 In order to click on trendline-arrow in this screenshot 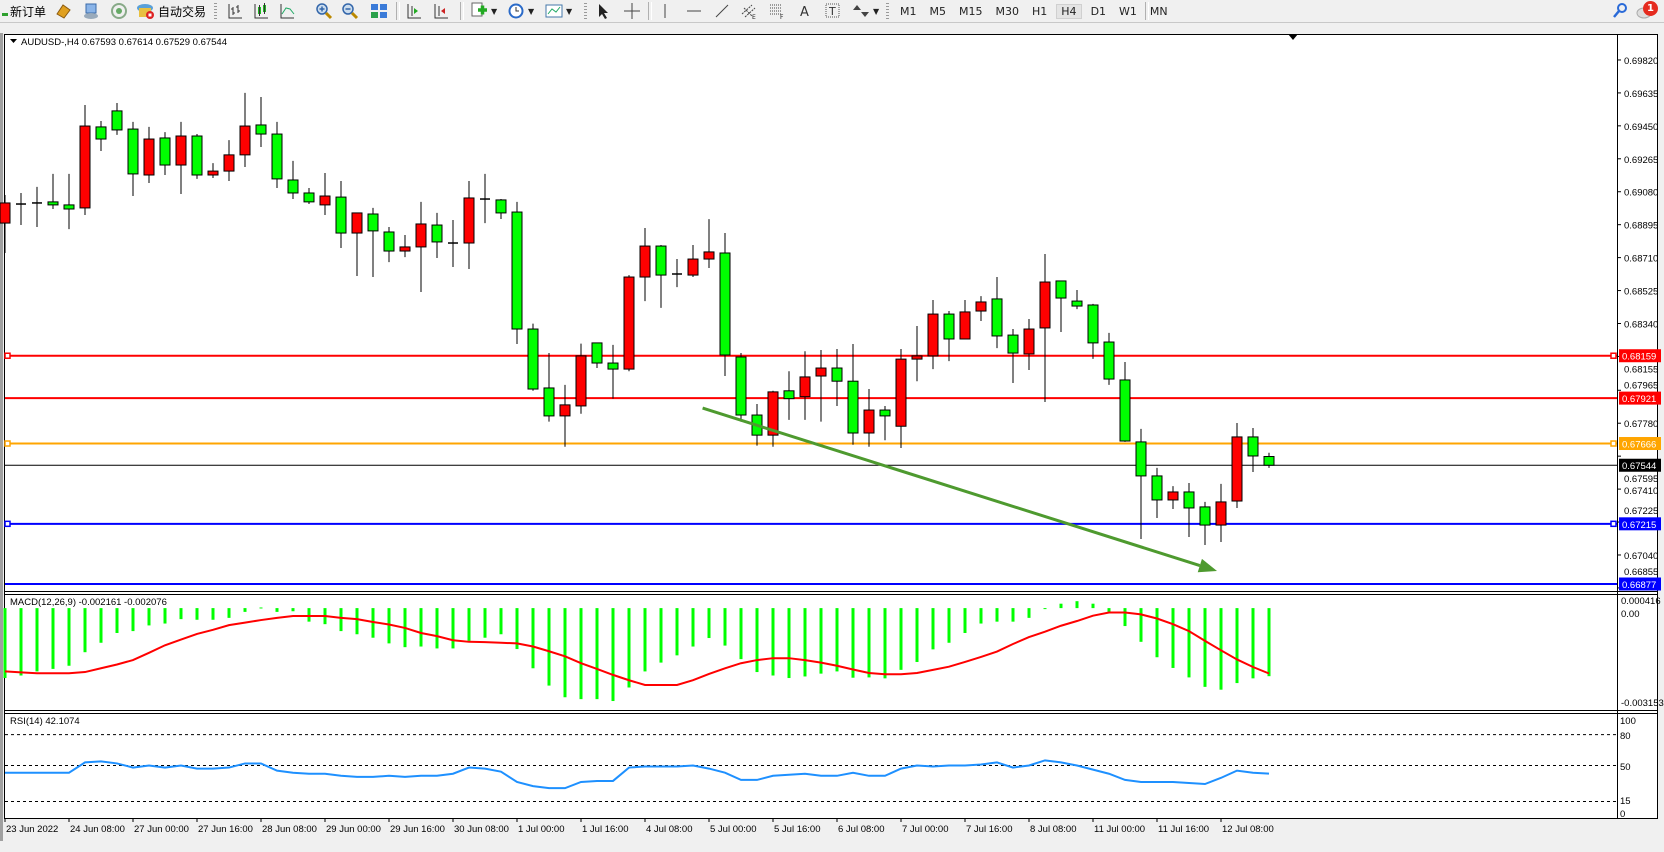, I will do `click(951, 487)`.